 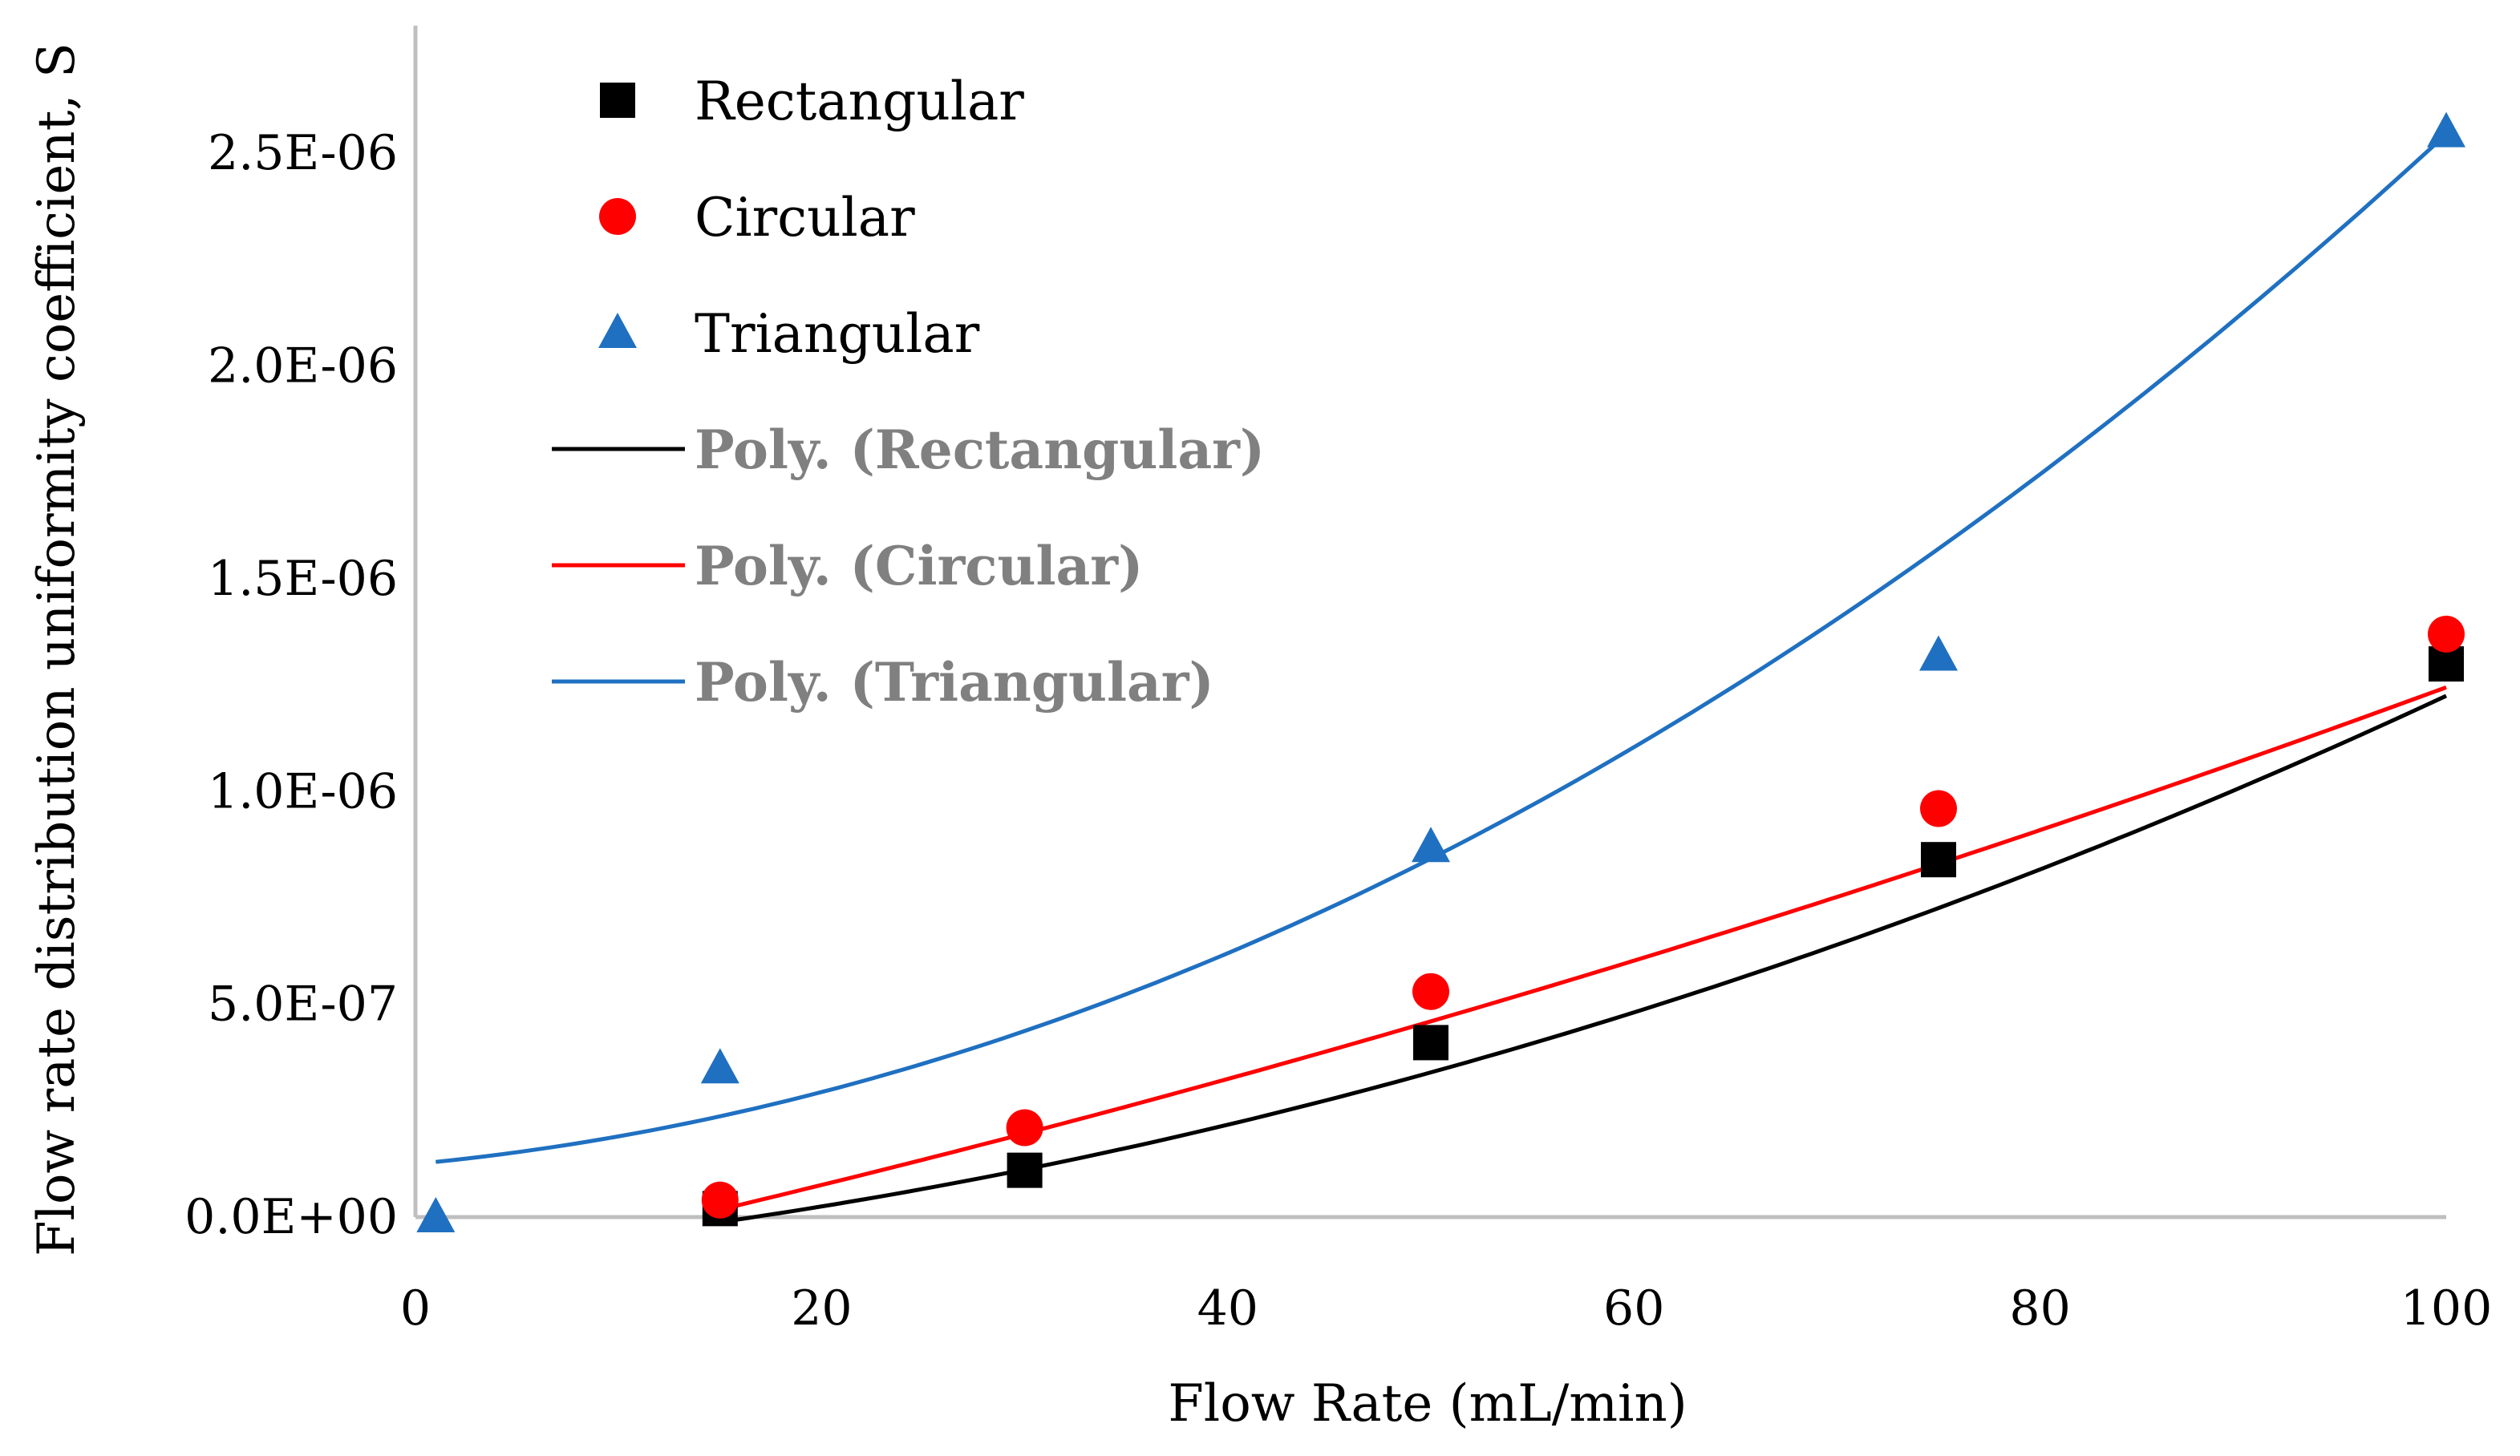 What do you see at coordinates (303, 579) in the screenshot?
I see `y-tick-label: 1.5E-06` at bounding box center [303, 579].